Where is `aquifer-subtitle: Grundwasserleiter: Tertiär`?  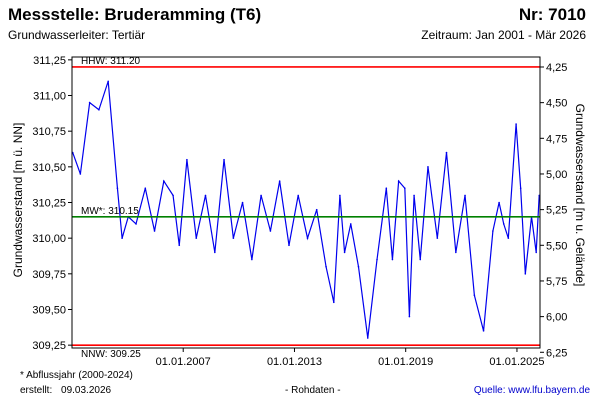
aquifer-subtitle: Grundwasserleiter: Tertiär is located at coordinates (77, 35).